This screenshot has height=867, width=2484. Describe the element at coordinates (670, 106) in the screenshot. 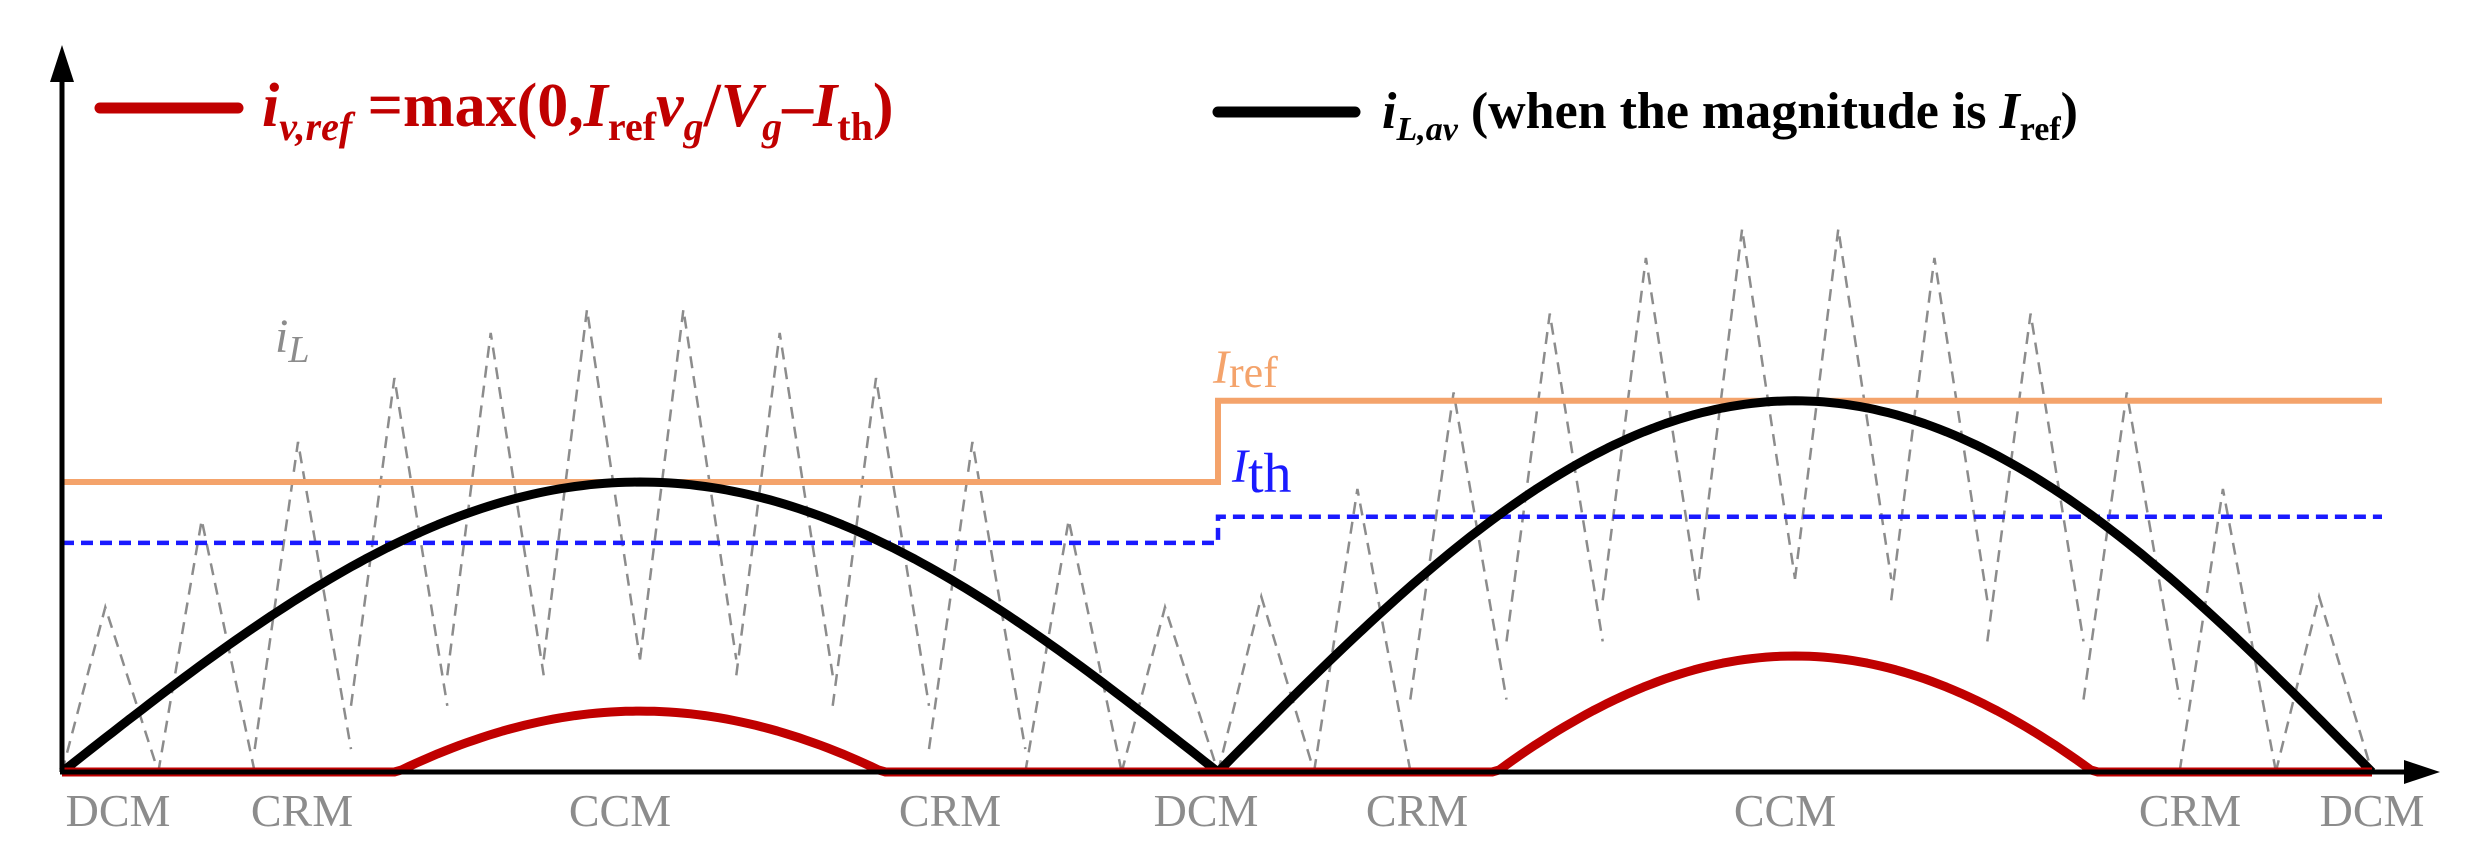

I see `legend-red-expr-v: v` at that location.